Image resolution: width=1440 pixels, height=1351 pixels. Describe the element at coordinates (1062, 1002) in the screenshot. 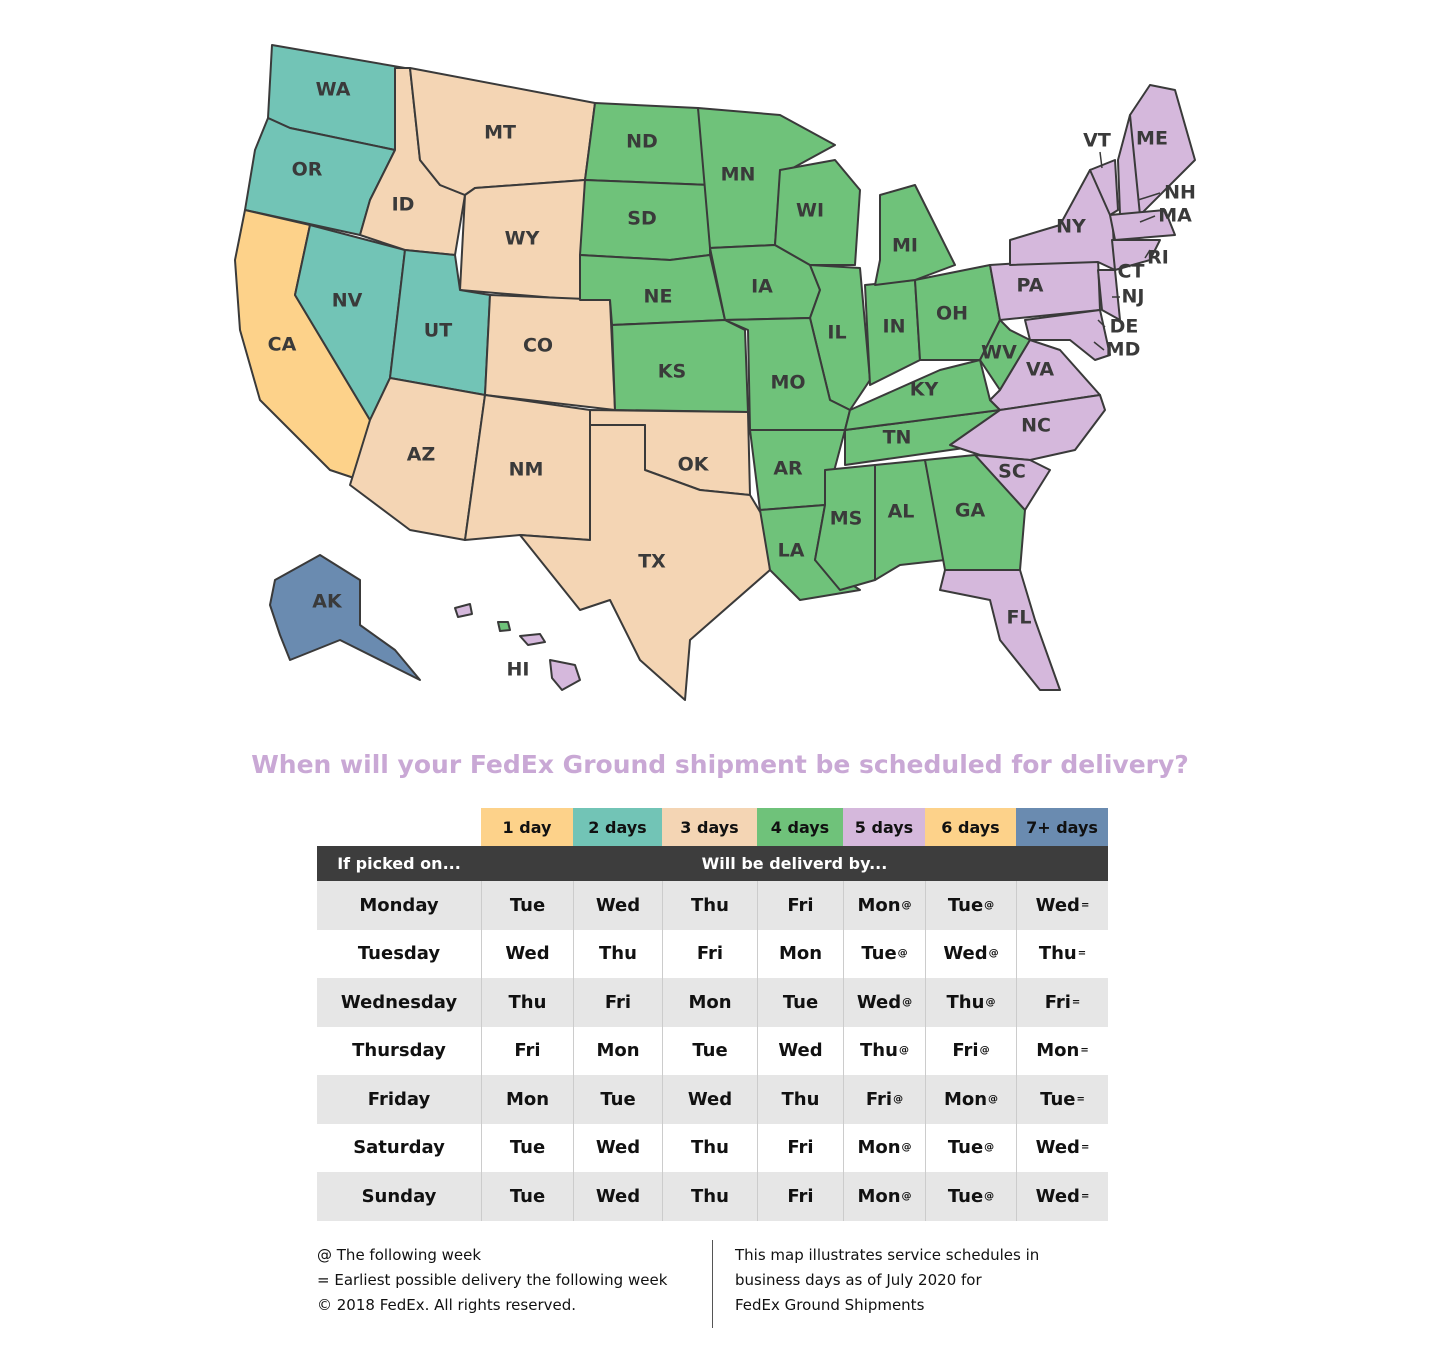

I see `cell: Fri =` at that location.